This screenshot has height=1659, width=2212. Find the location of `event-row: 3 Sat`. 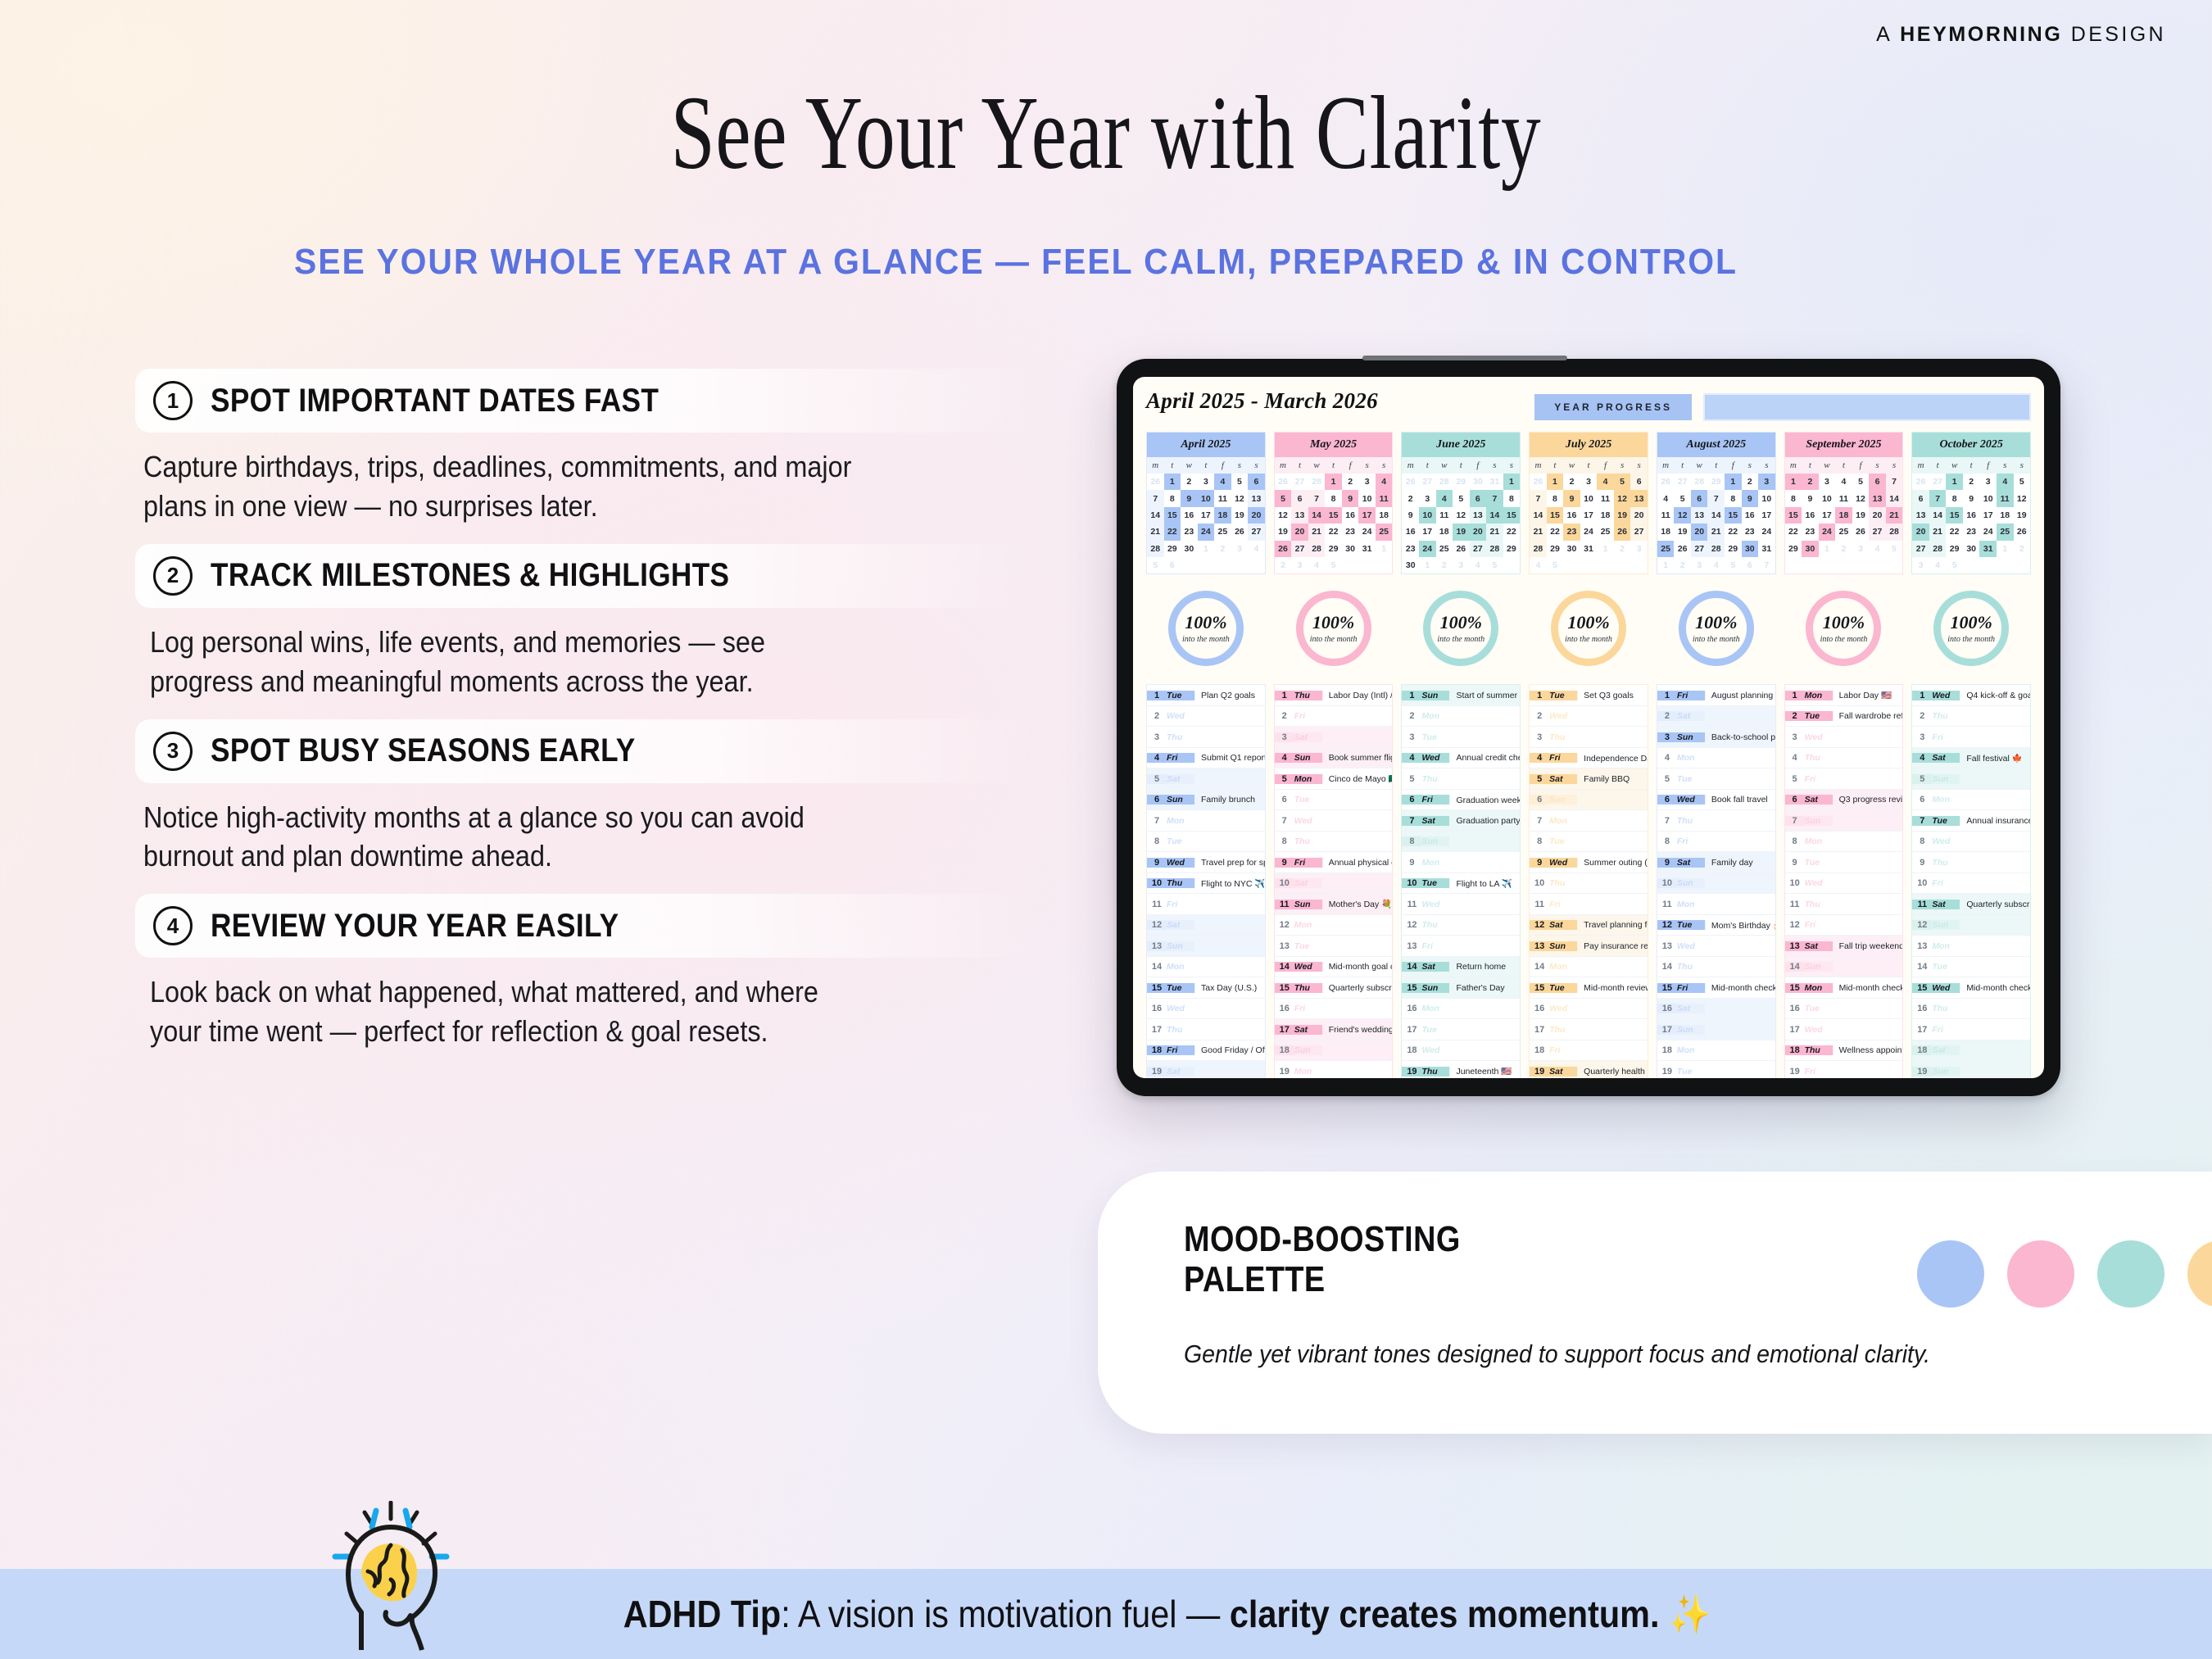

event-row: 3 Sat is located at coordinates (1333, 737).